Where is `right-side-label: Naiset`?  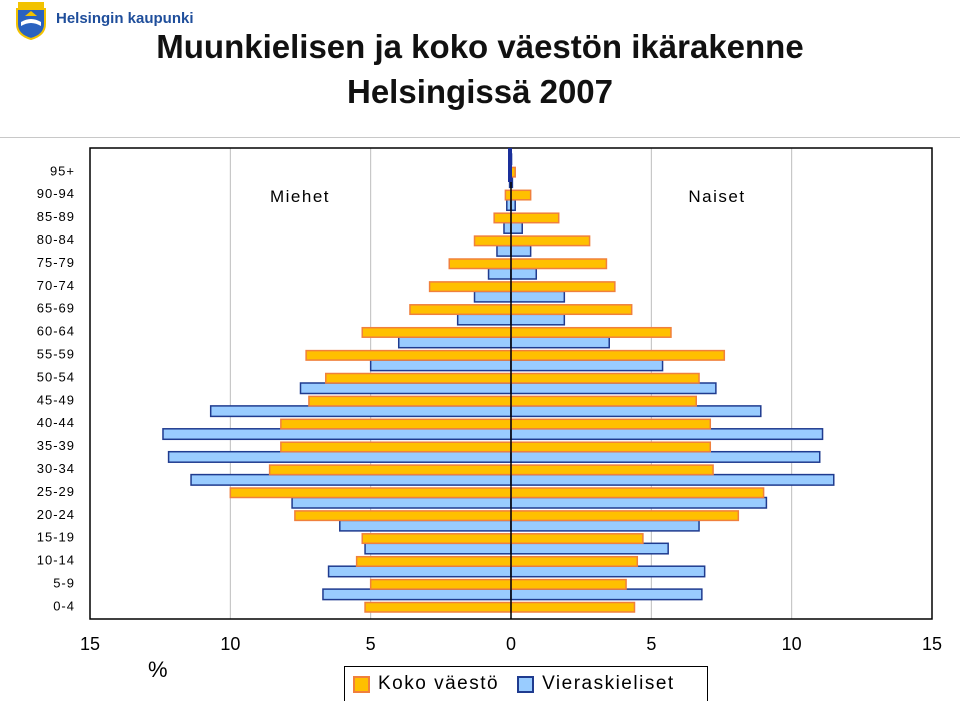 right-side-label: Naiset is located at coordinates (716, 196).